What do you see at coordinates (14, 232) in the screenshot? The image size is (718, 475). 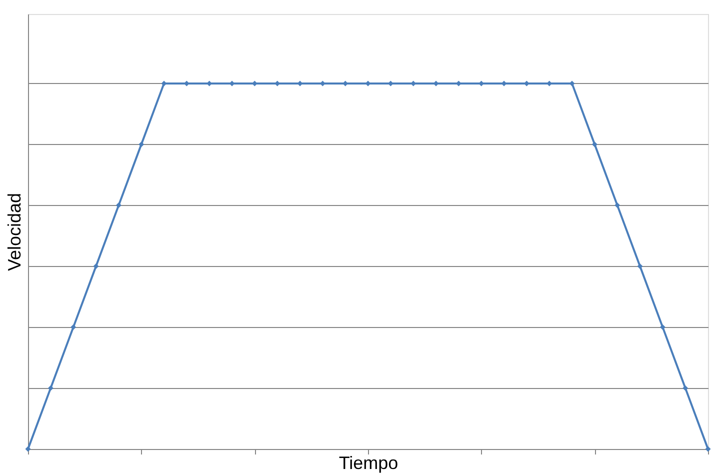 I see `y-axis-title: Velocidad` at bounding box center [14, 232].